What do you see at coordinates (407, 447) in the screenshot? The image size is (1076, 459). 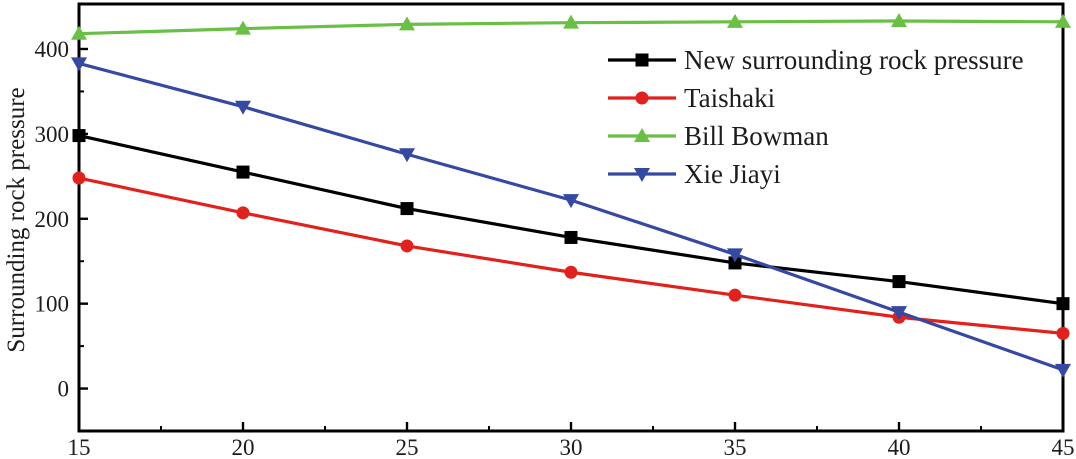 I see `x-axis-tick-label: 25` at bounding box center [407, 447].